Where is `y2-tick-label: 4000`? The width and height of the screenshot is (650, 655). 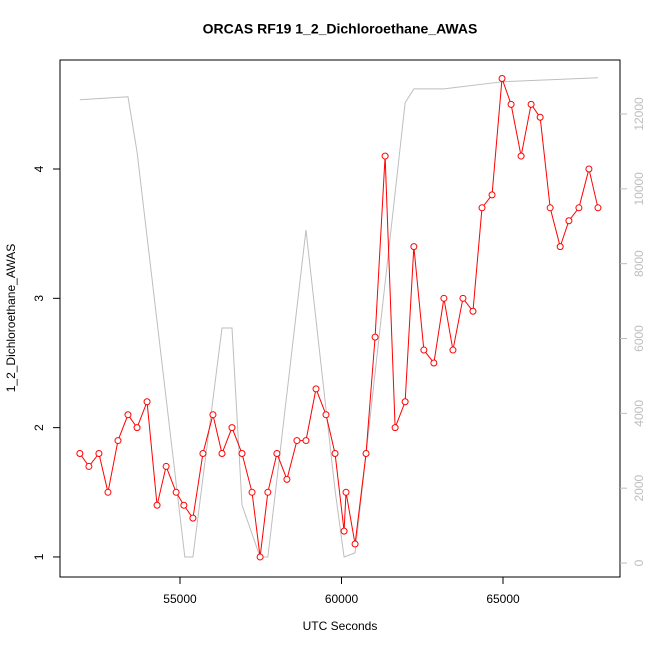
y2-tick-label: 4000 is located at coordinates (639, 413).